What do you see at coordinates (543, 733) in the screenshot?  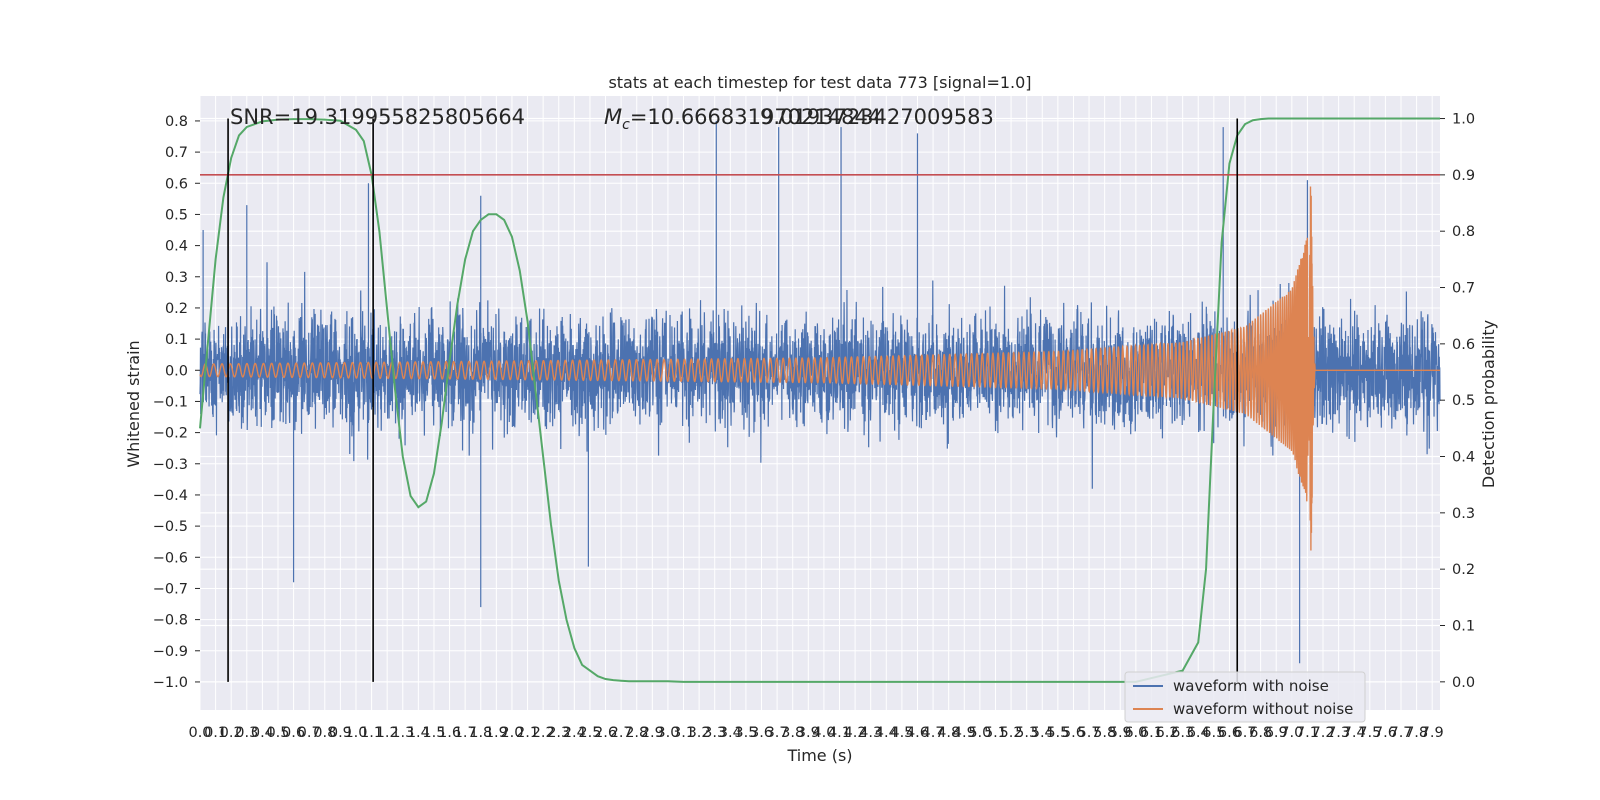 I see `x-tick-label: 2.2` at bounding box center [543, 733].